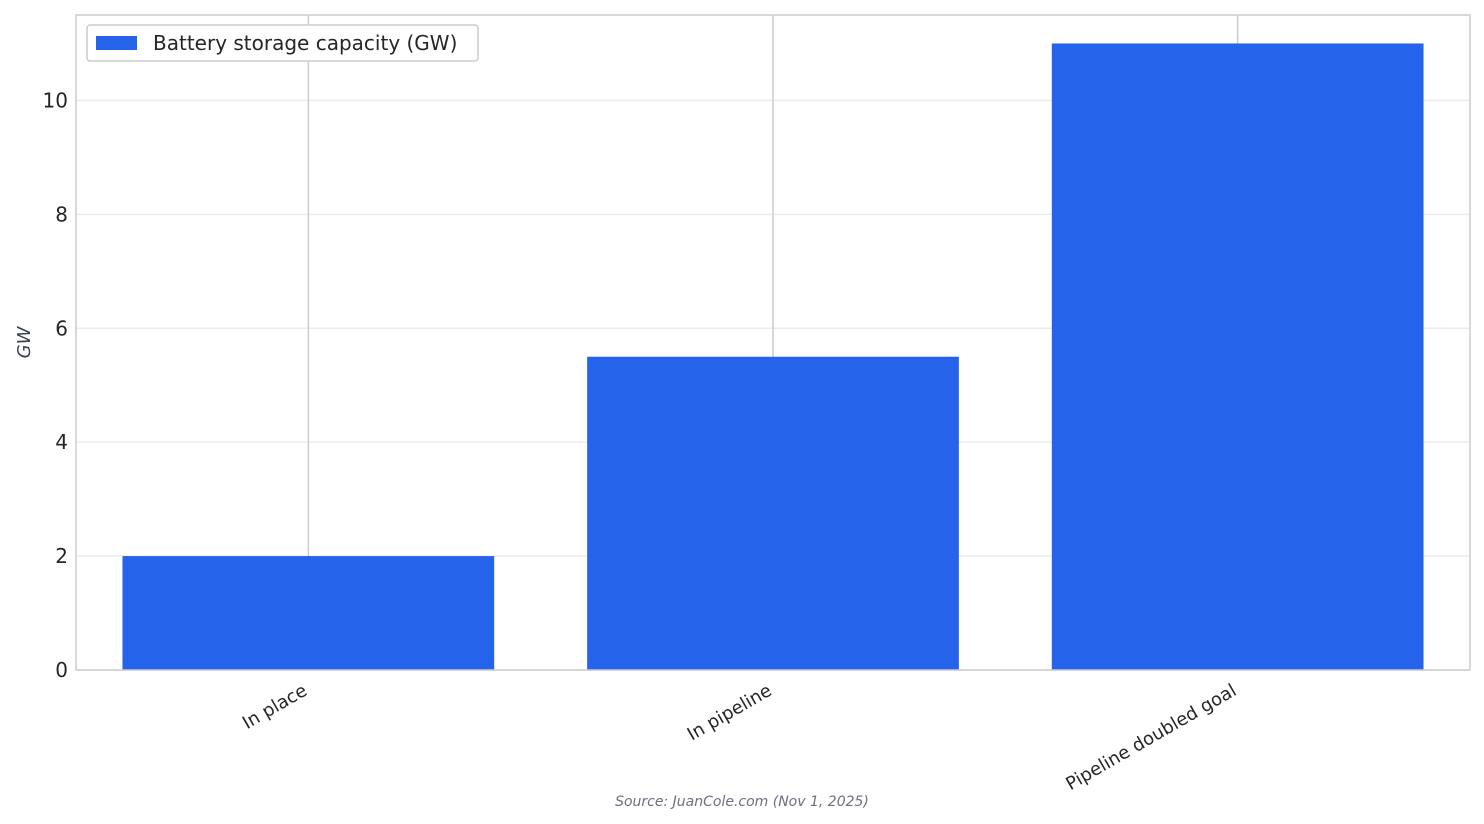 The width and height of the screenshot is (1484, 824). Describe the element at coordinates (730, 712) in the screenshot. I see `x-tick-label: In pipeline` at that location.